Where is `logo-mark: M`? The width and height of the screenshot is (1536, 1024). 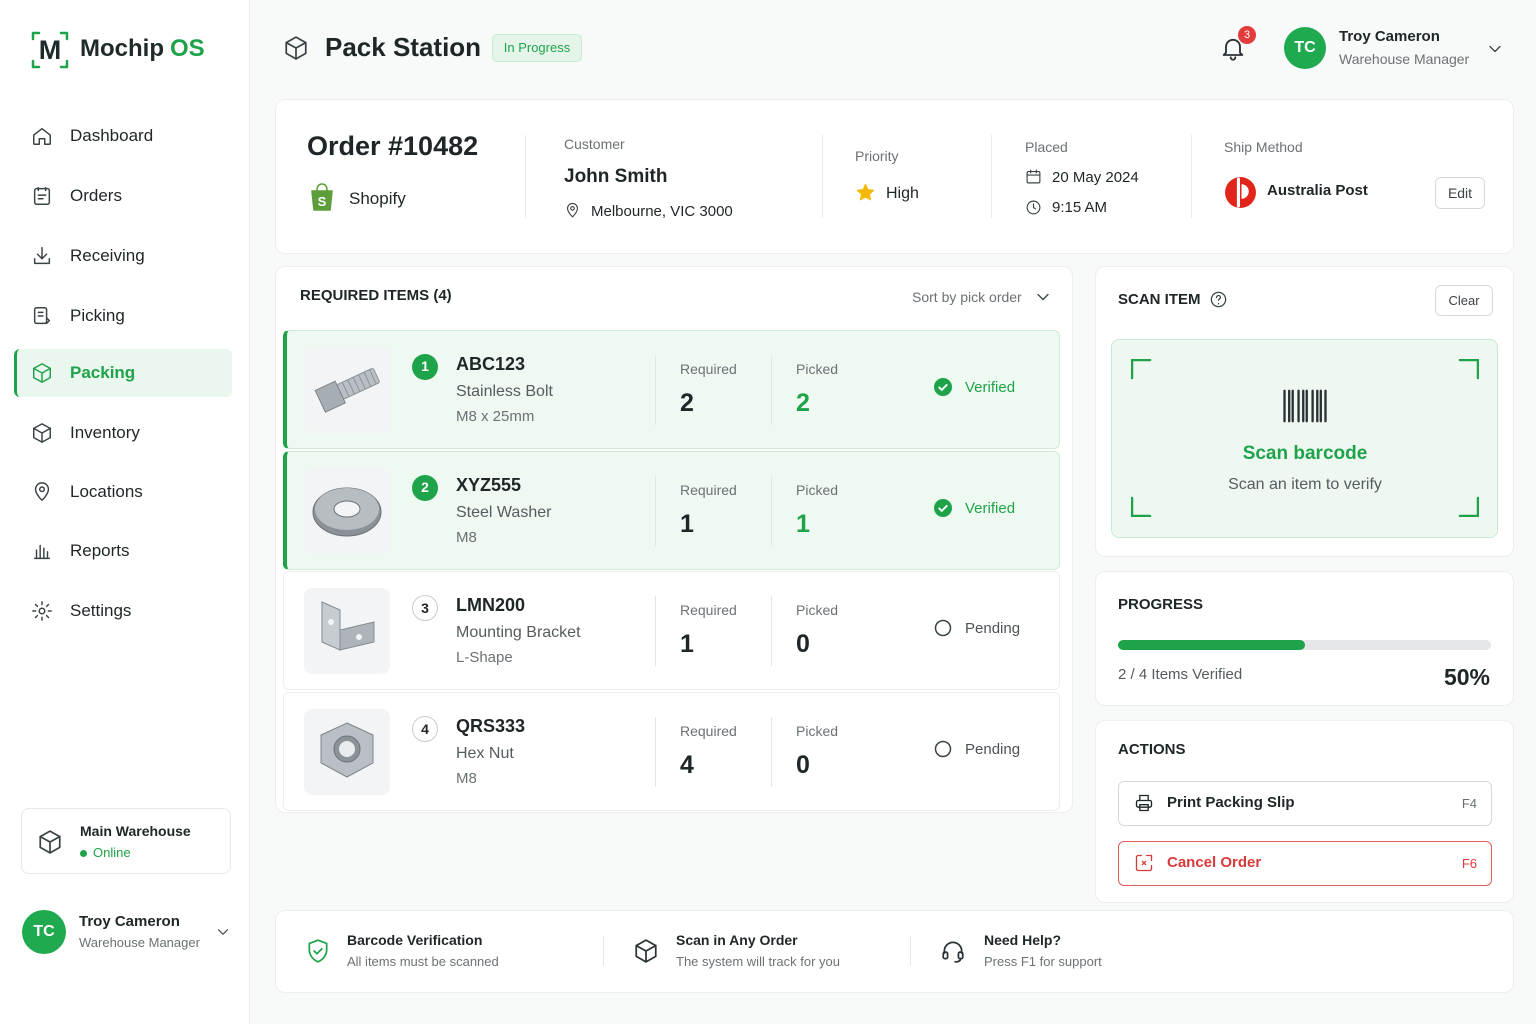 logo-mark: M is located at coordinates (50, 50).